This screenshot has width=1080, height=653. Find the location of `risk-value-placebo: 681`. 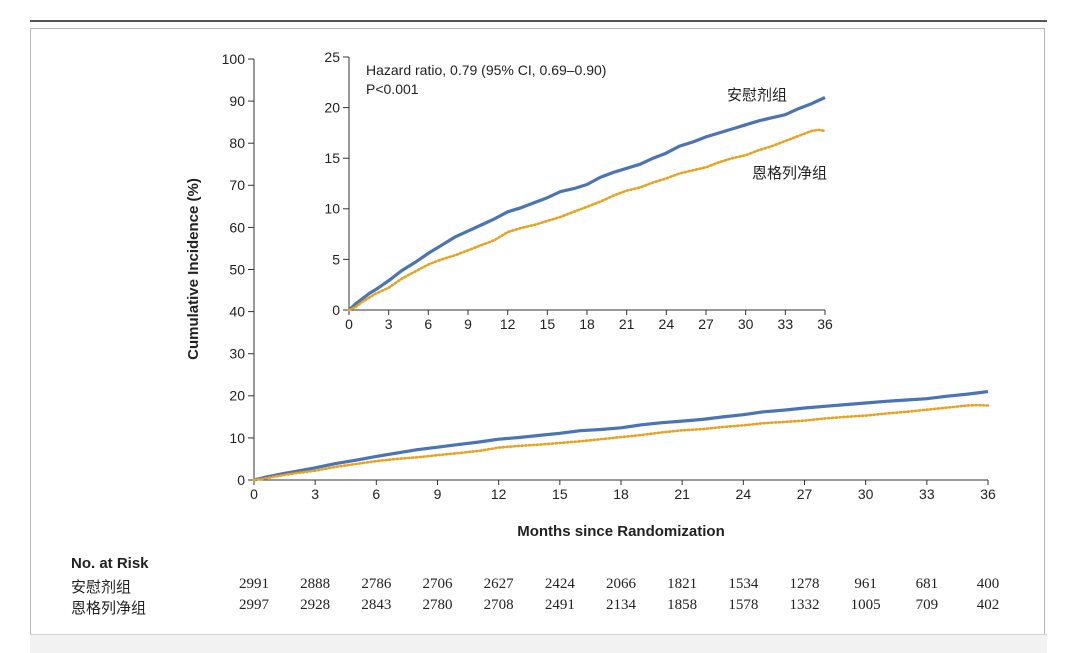

risk-value-placebo: 681 is located at coordinates (927, 584).